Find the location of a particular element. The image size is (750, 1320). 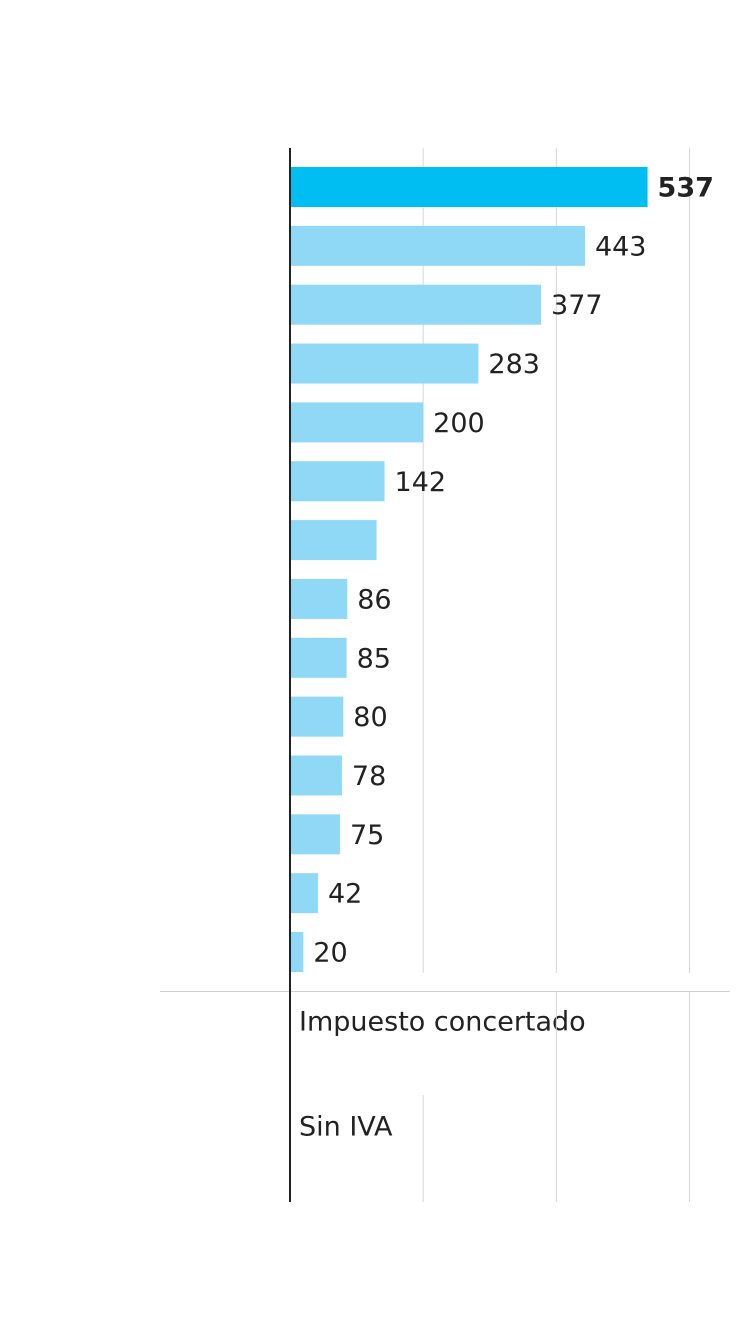

value-label: 75 is located at coordinates (367, 835).